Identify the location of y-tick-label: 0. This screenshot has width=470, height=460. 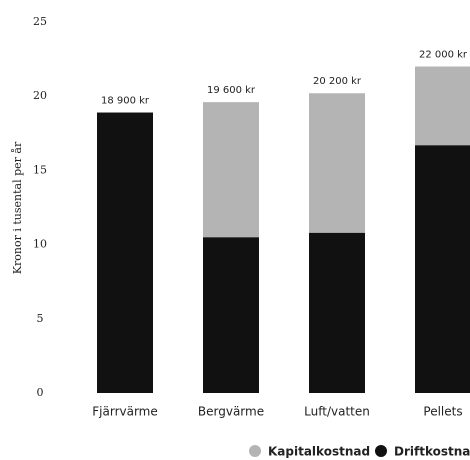
(40, 392).